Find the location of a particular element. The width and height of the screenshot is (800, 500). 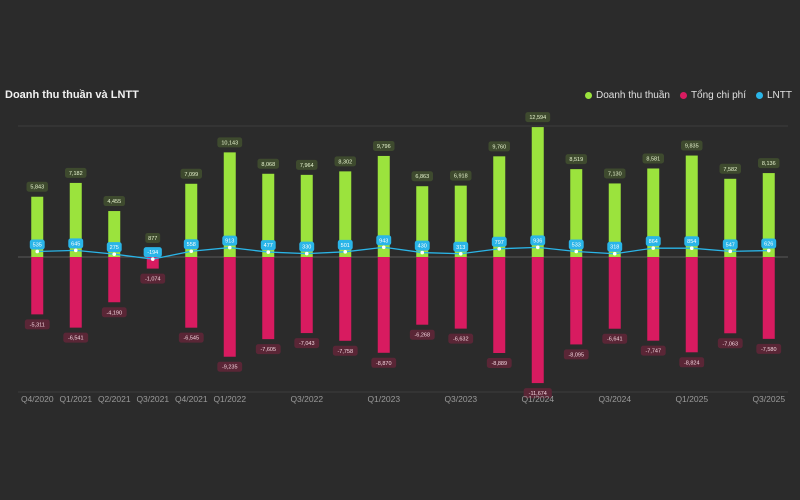

label-total-cost-17-bg is located at coordinates (692, 362).